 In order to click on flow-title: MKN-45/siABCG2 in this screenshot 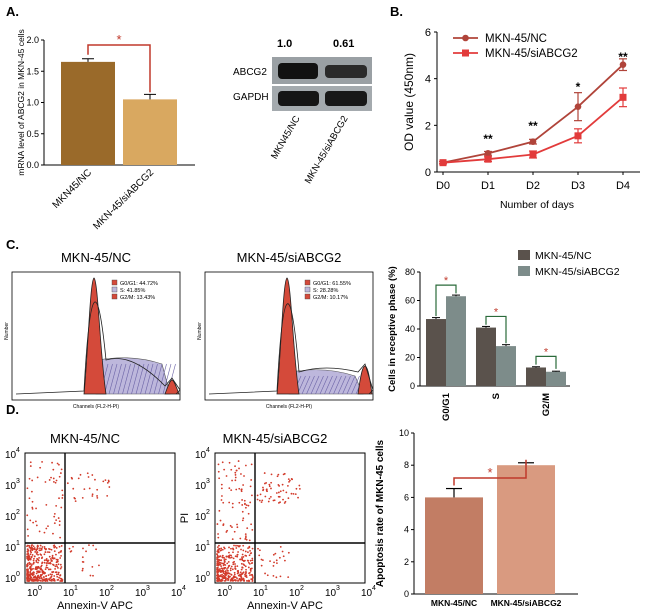, I will do `click(289, 257)`.